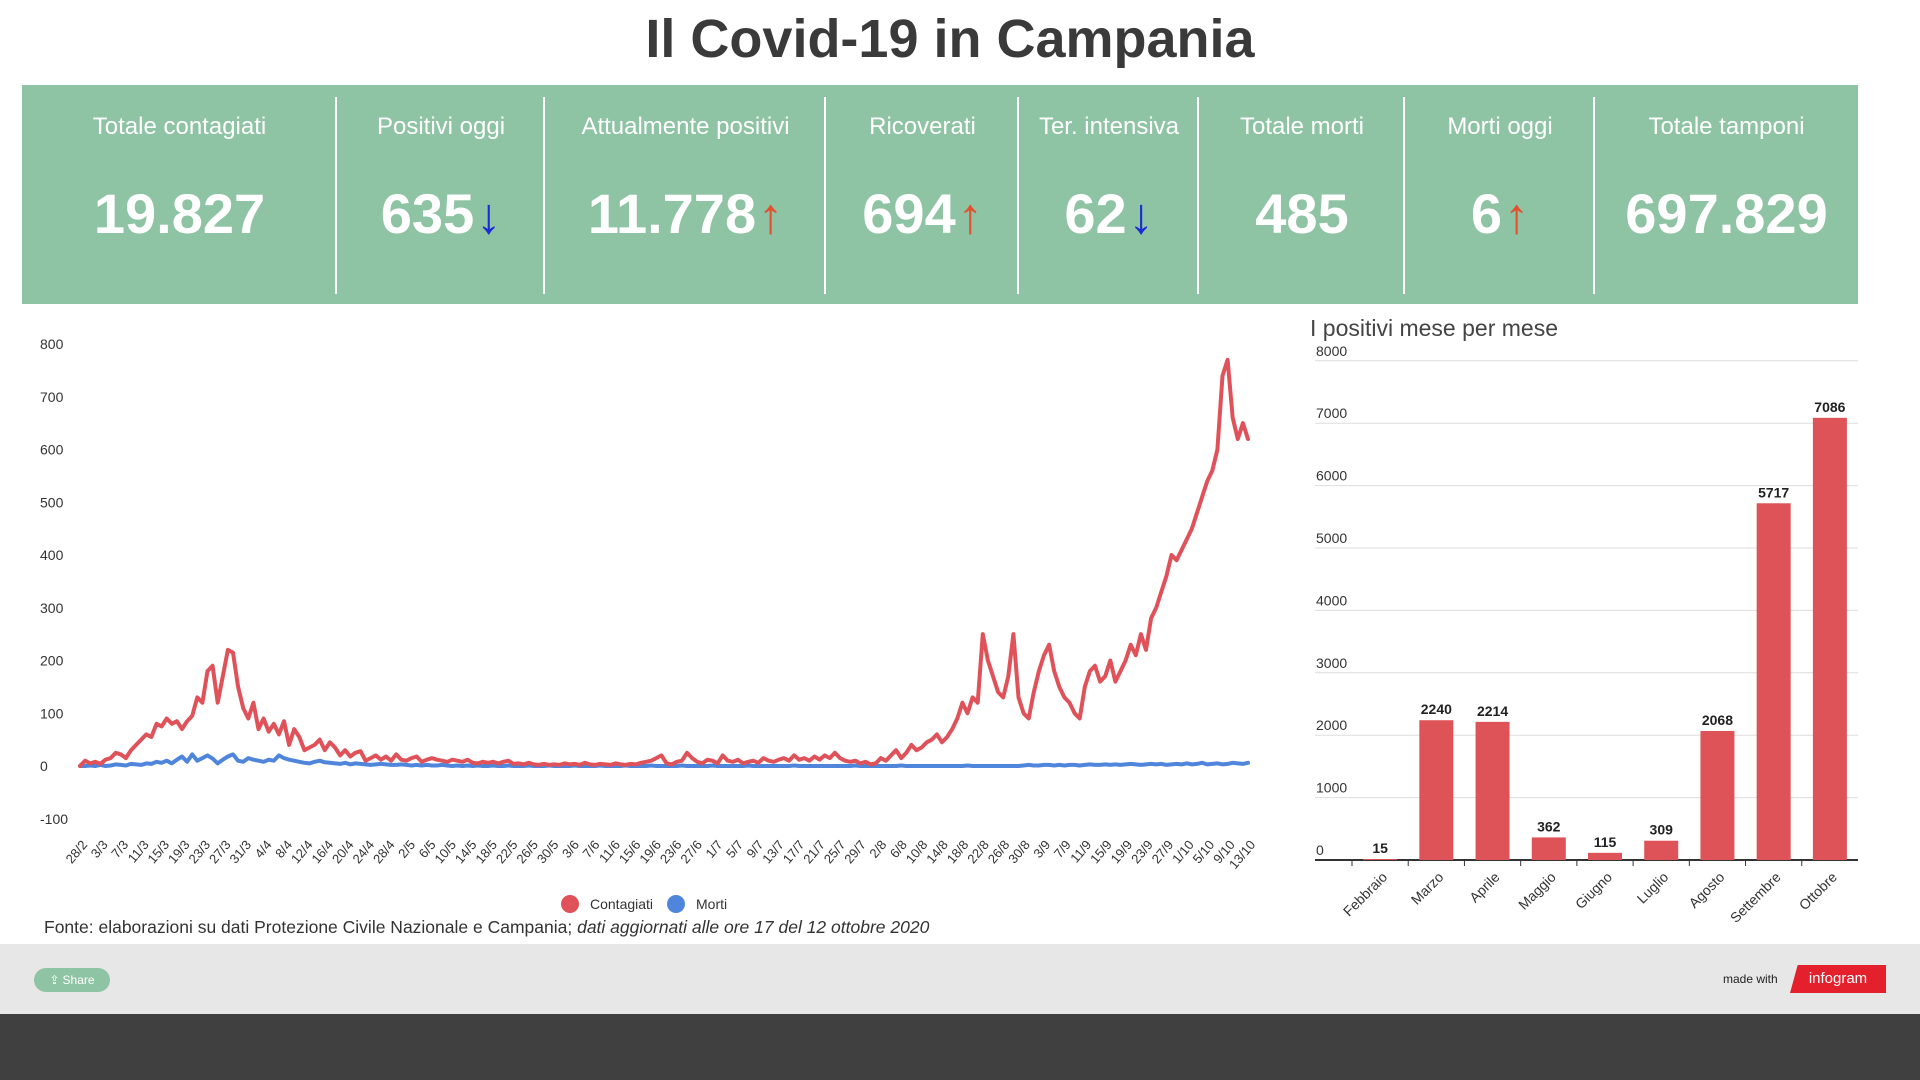 The height and width of the screenshot is (1080, 1920). Describe the element at coordinates (1427, 888) in the screenshot. I see `category-label: Marzo` at that location.